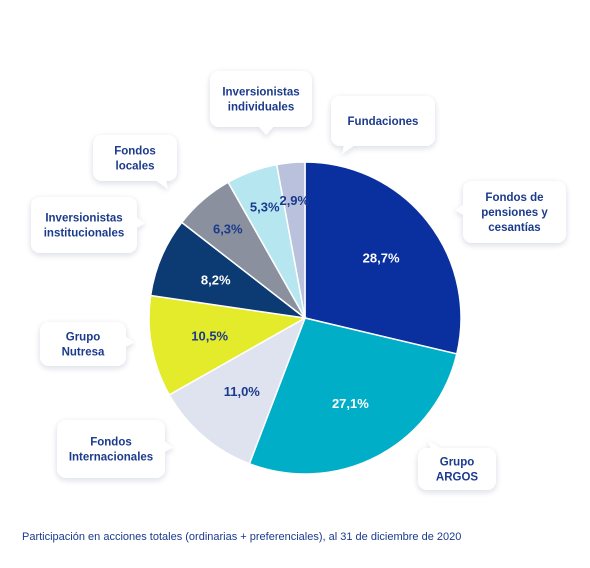 The image size is (590, 568). Describe the element at coordinates (209, 335) in the screenshot. I see `slice-value-label: 10,5%` at that location.